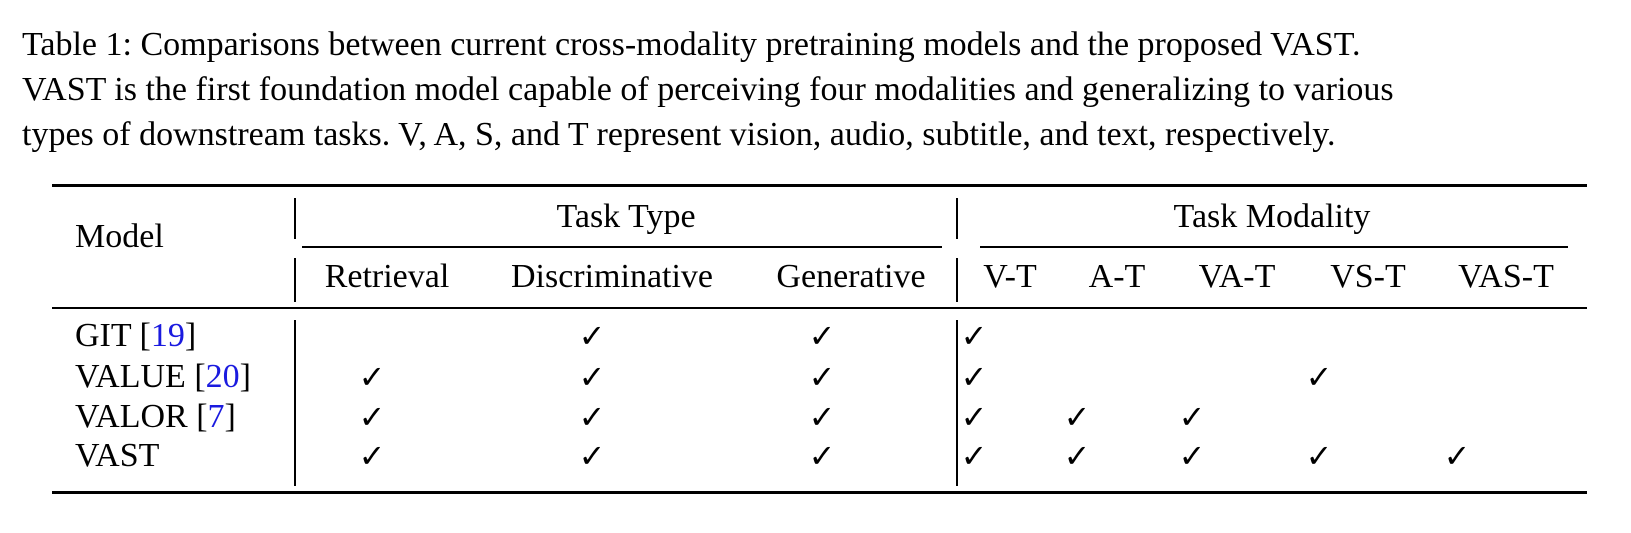 Image resolution: width=1631 pixels, height=533 pixels. I want to click on task-modality-underline, so click(1274, 247).